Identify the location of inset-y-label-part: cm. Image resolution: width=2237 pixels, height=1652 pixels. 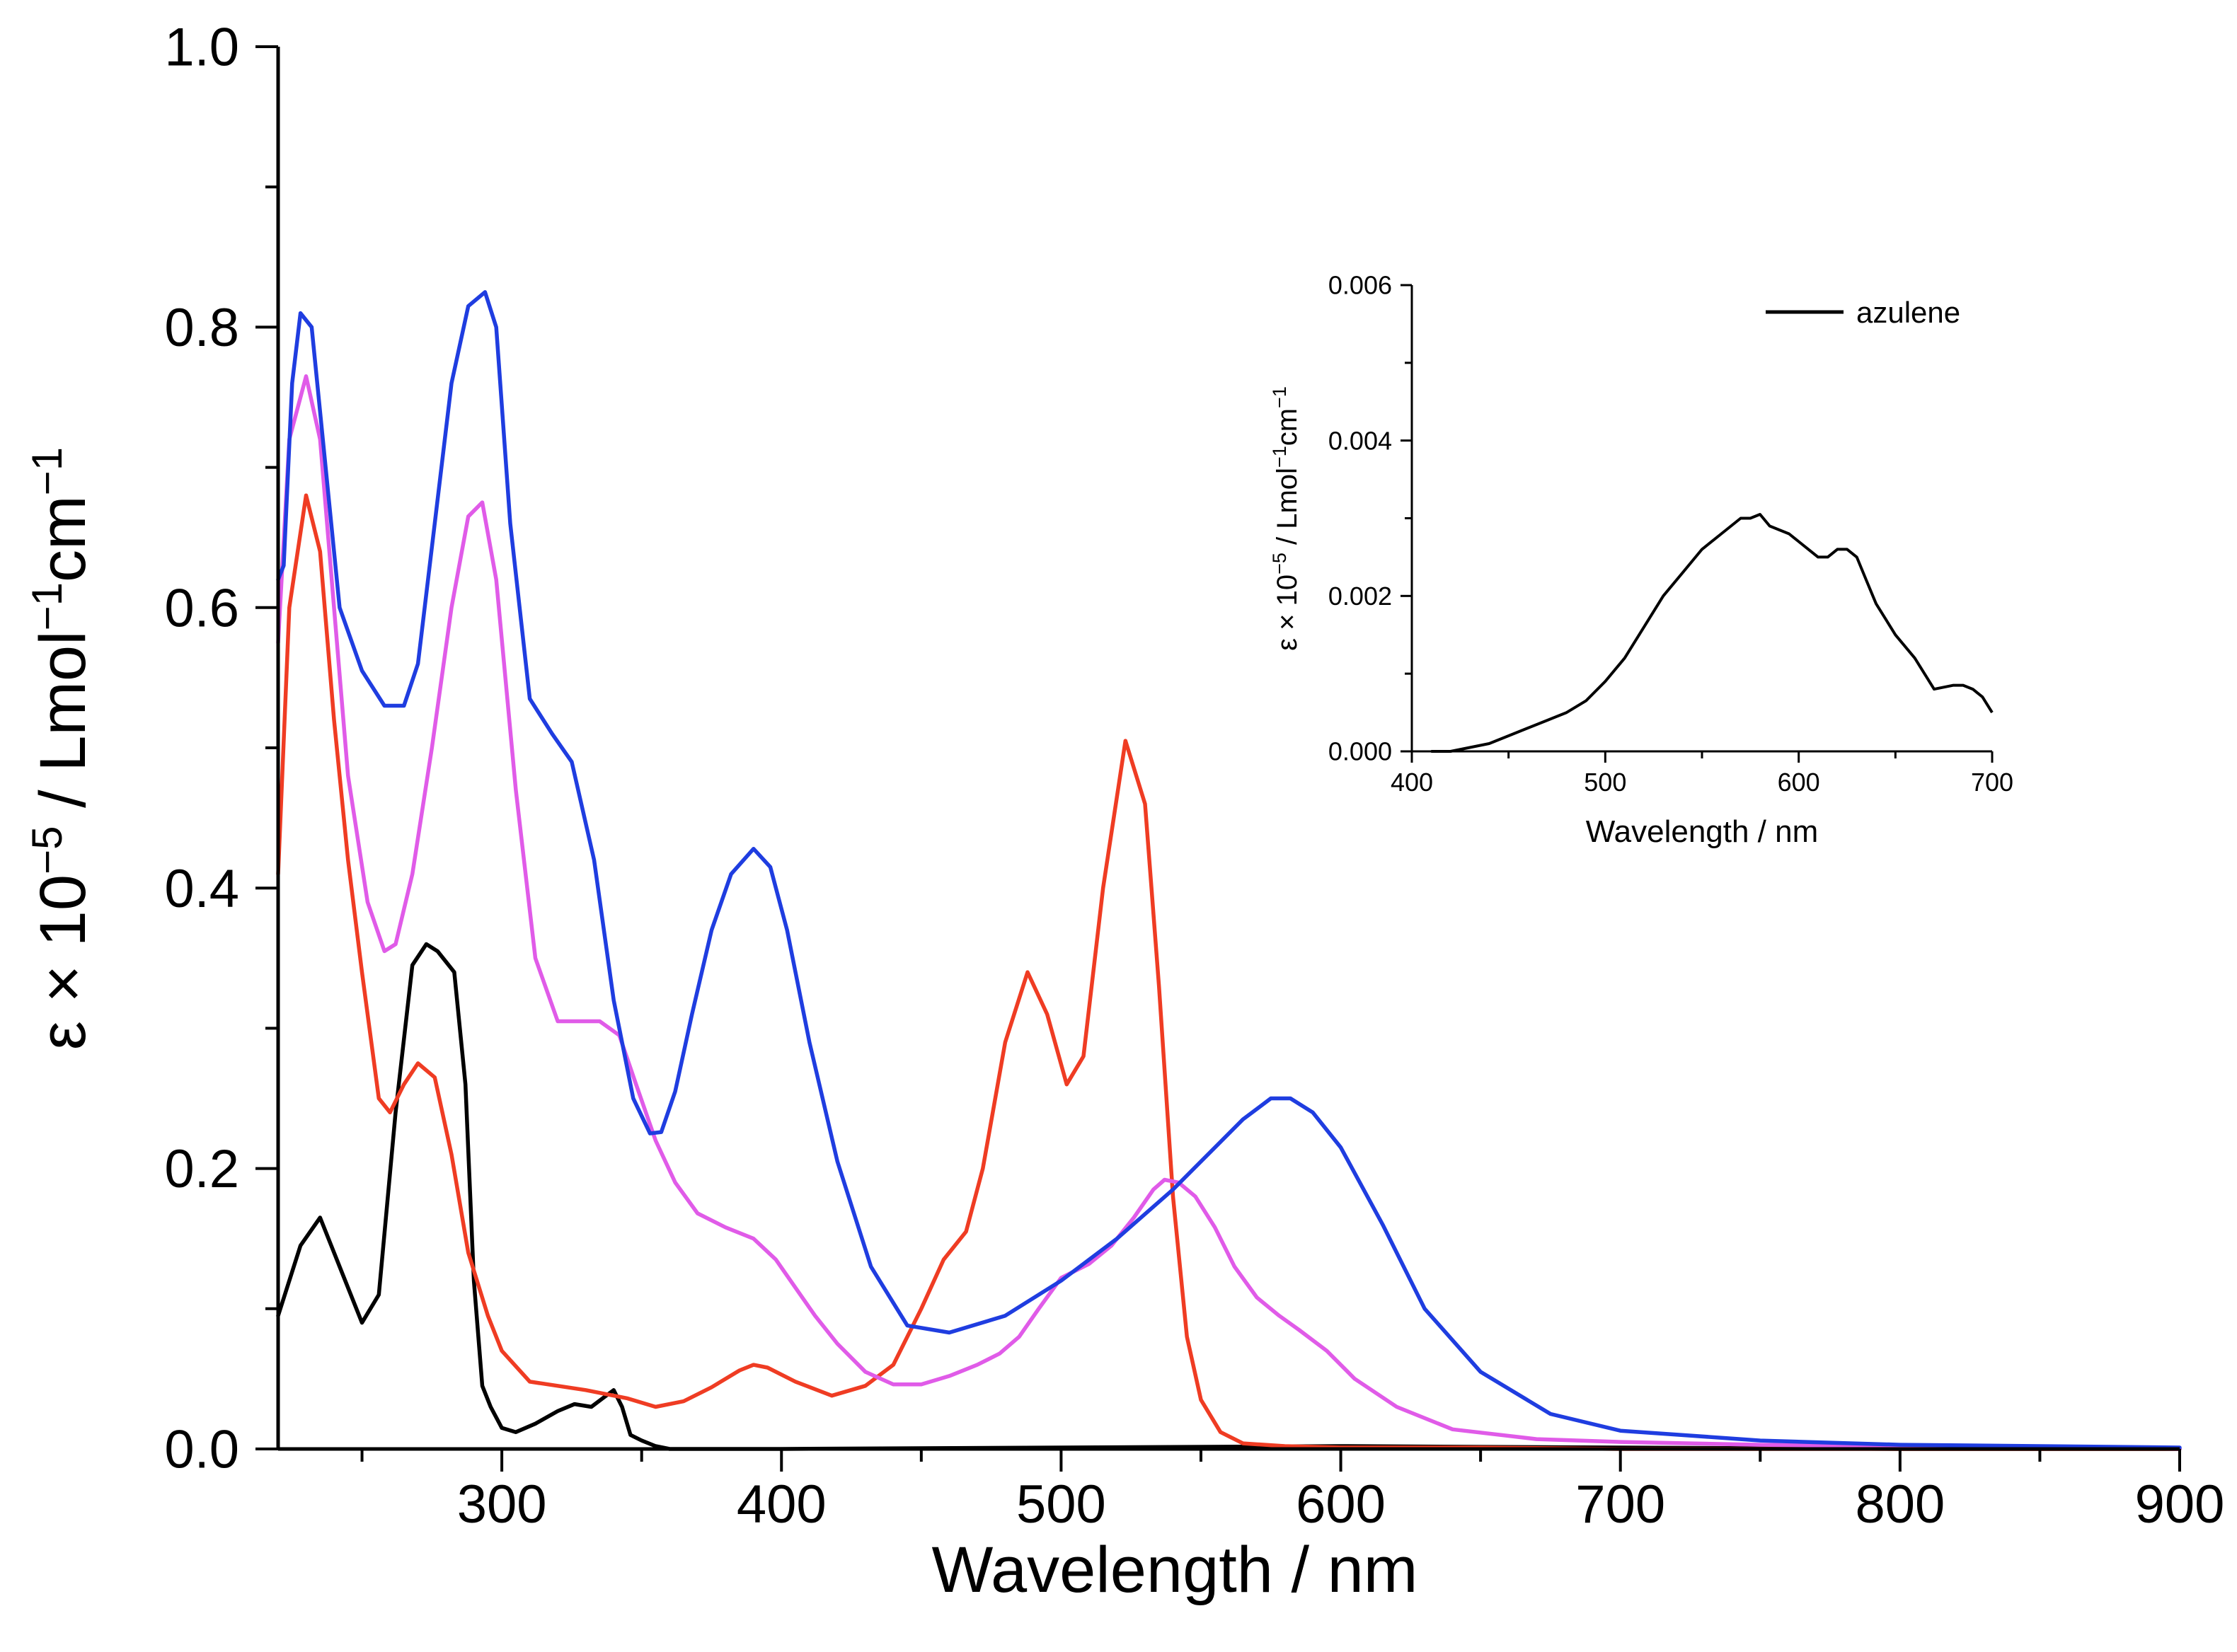
(1287, 427).